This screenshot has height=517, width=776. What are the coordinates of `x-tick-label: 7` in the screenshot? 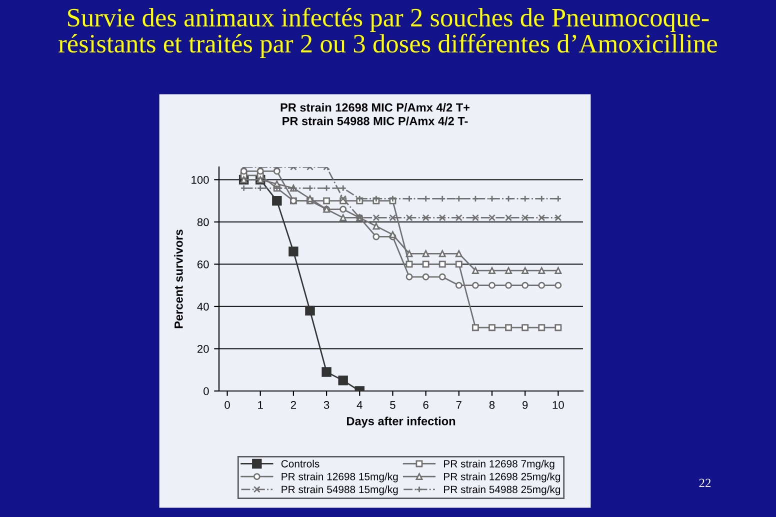 It's located at (459, 405).